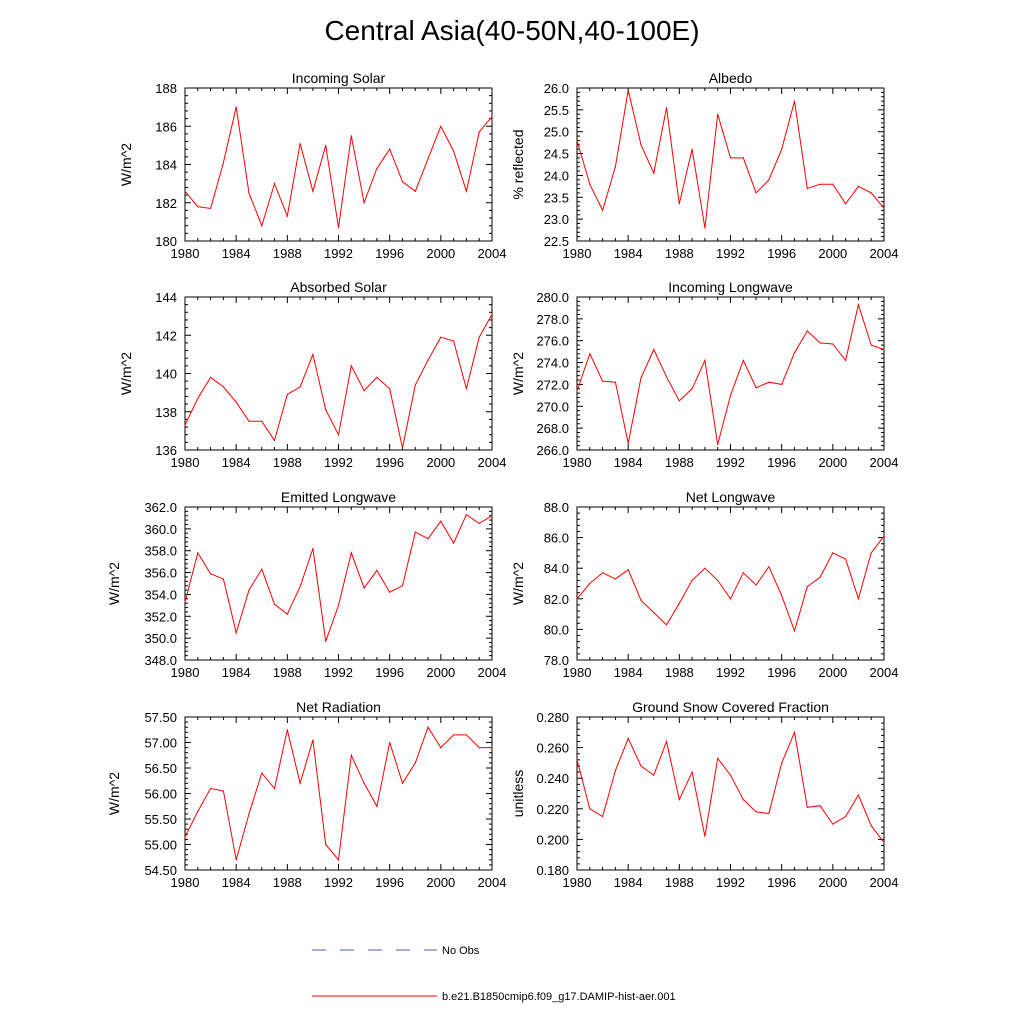  Describe the element at coordinates (556, 568) in the screenshot. I see `y-tick-label: 84.0` at that location.